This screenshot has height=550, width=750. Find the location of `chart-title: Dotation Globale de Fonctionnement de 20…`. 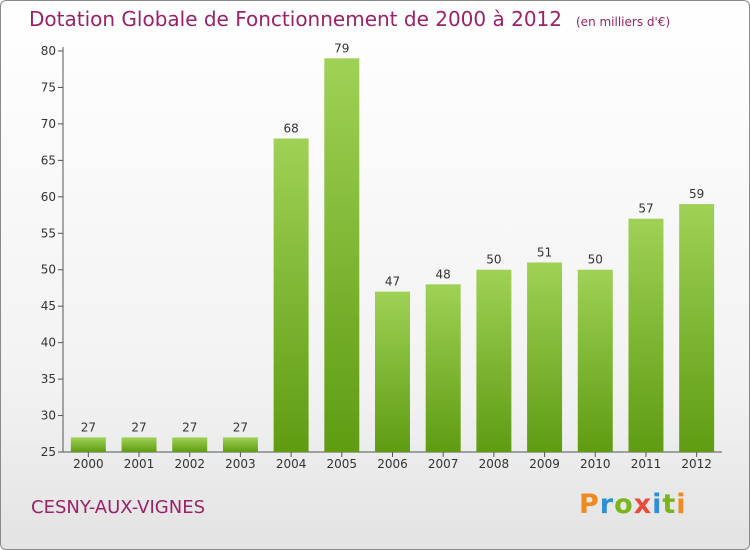

chart-title: Dotation Globale de Fonctionnement de 20… is located at coordinates (349, 19).